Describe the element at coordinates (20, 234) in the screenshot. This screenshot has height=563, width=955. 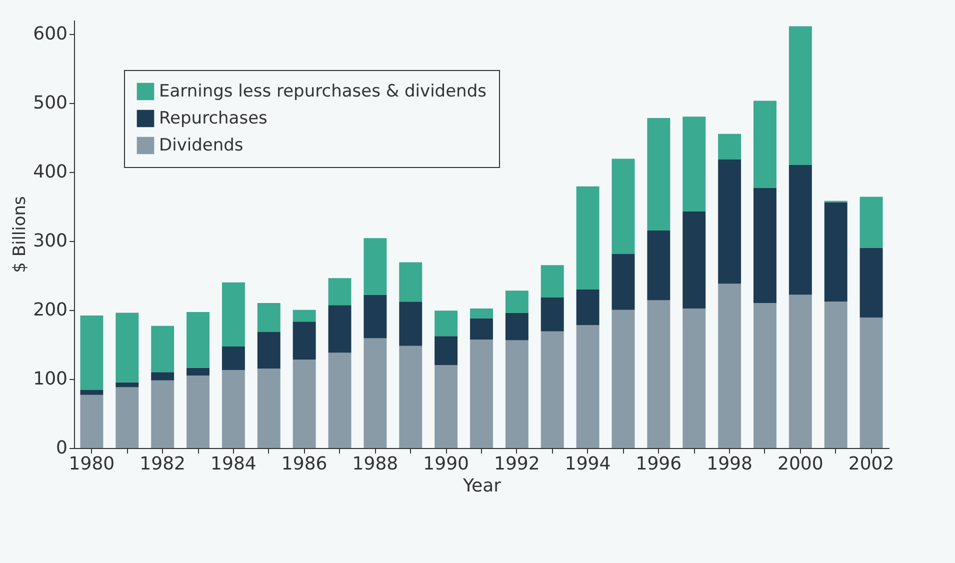
I see `y-axis-title: $ Billions` at that location.